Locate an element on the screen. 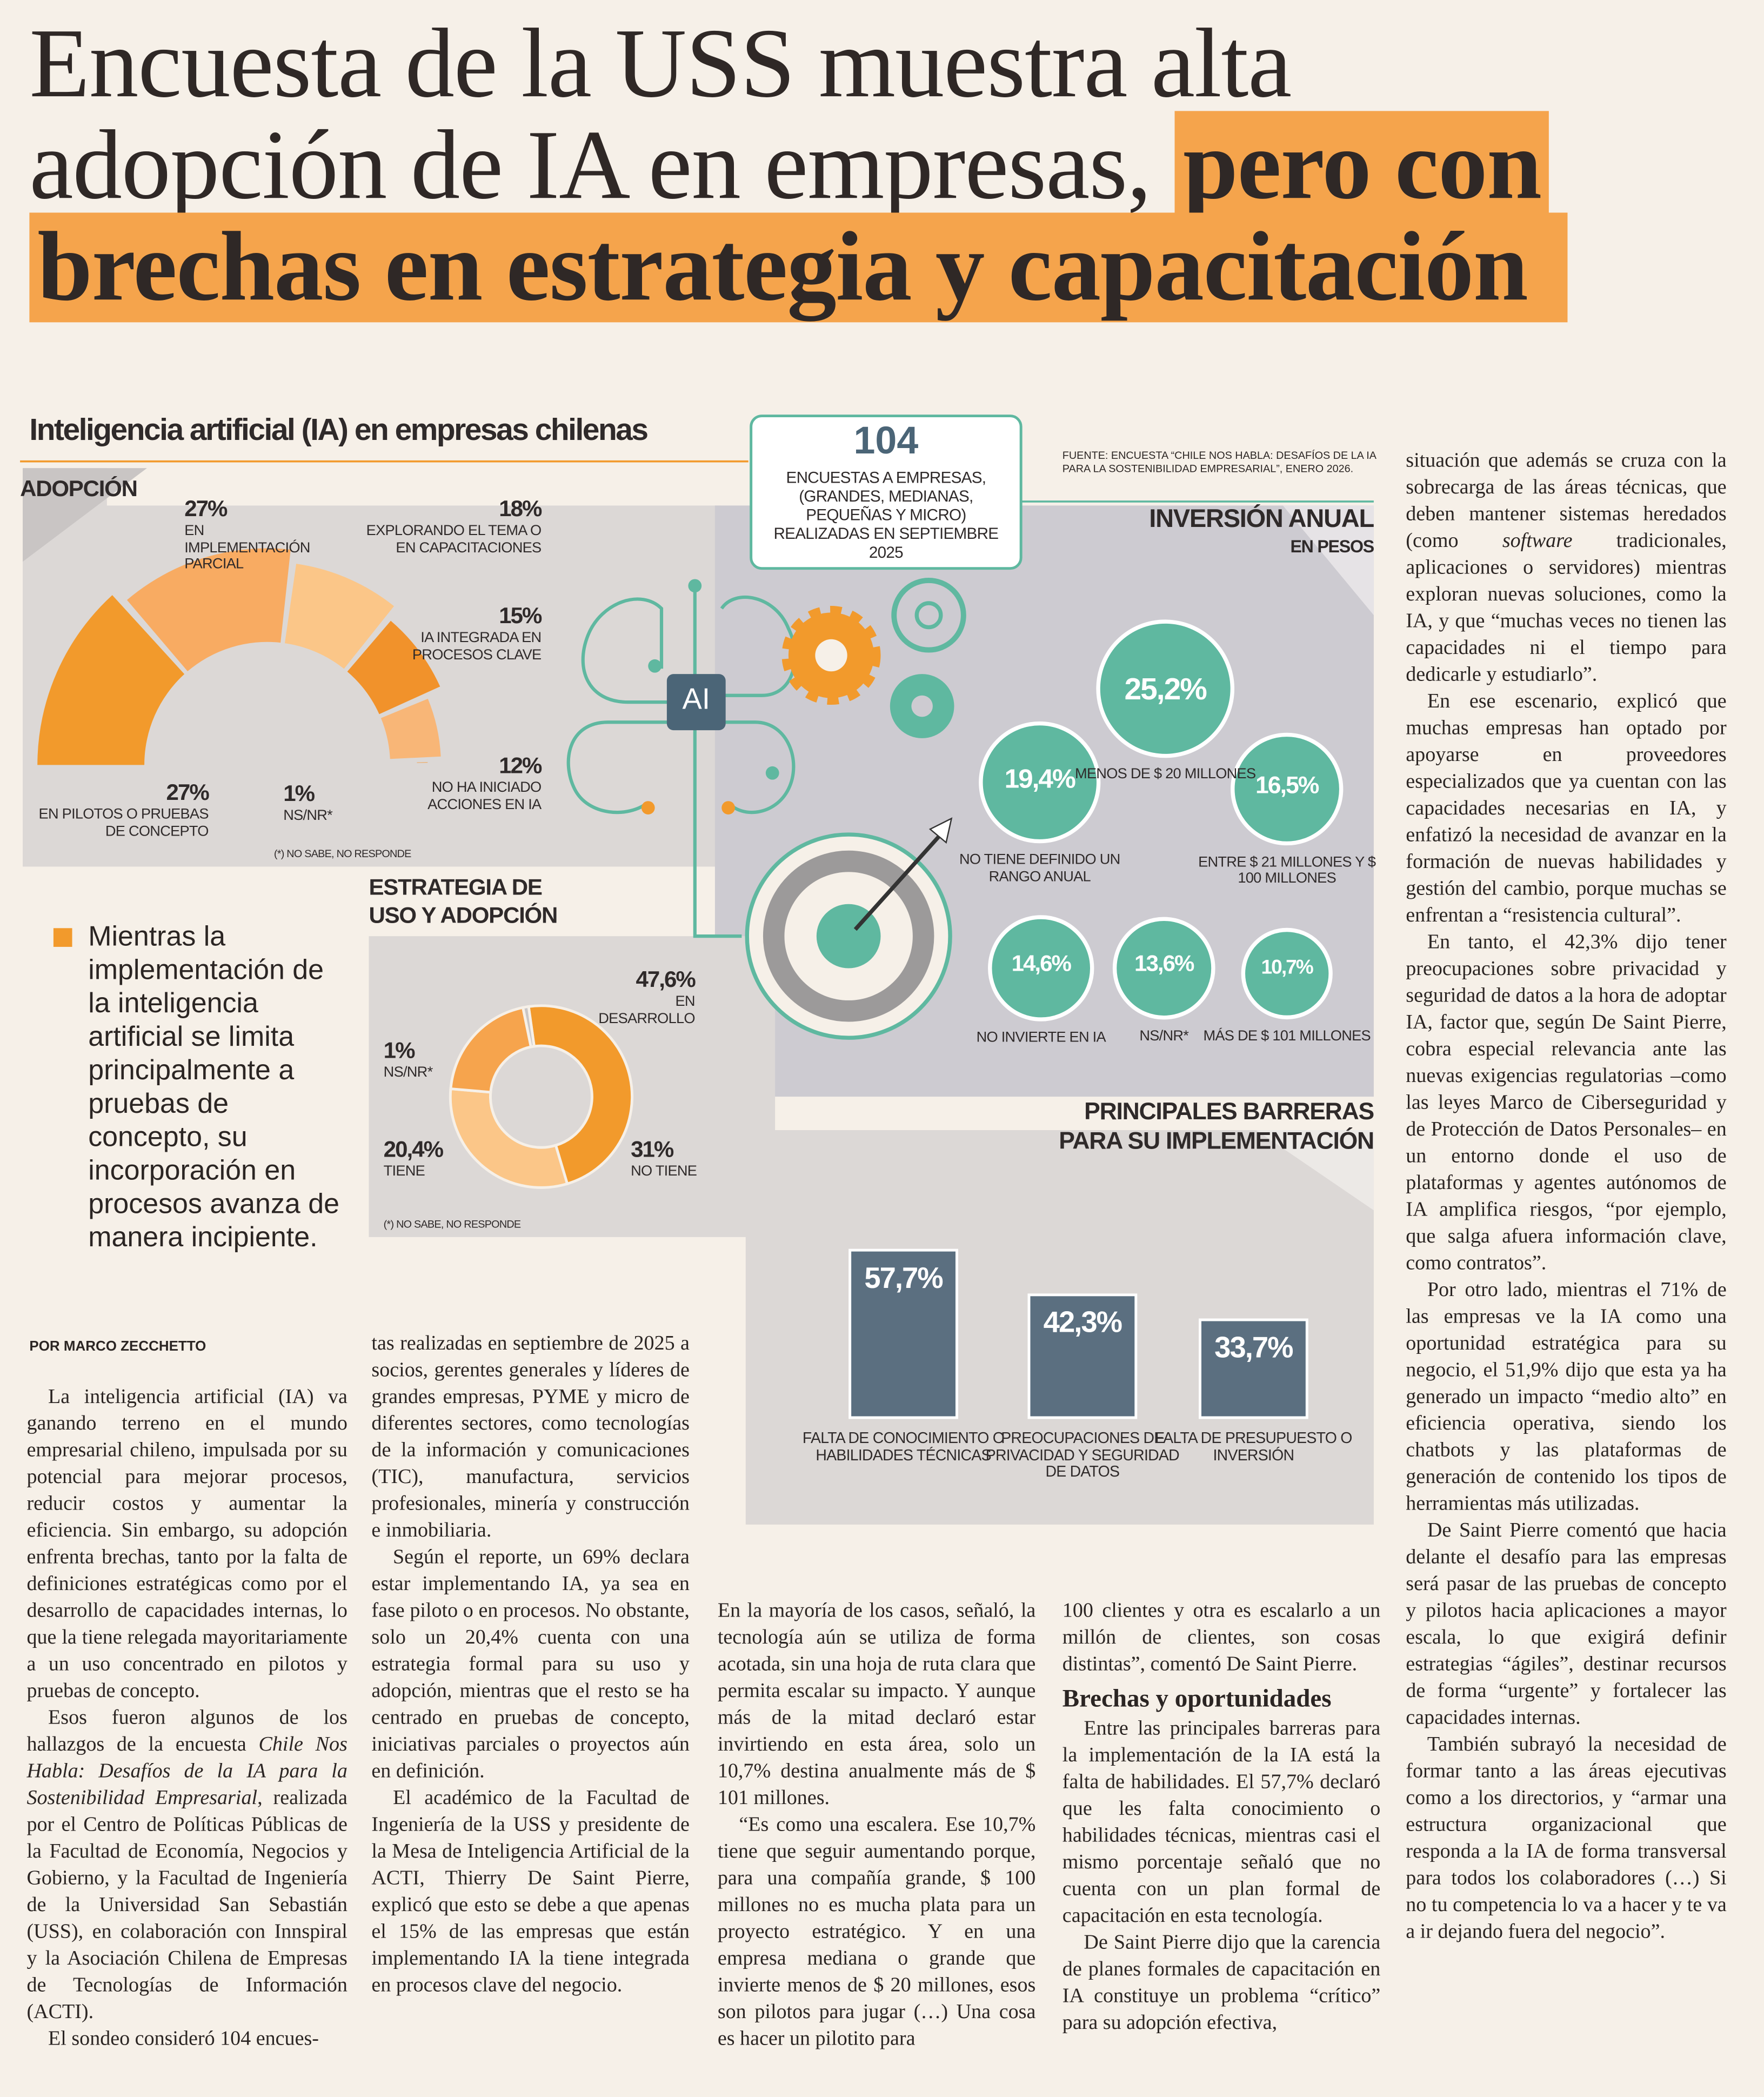 The height and width of the screenshot is (2097, 1764). bar-value-label: 42,3% is located at coordinates (1082, 1322).